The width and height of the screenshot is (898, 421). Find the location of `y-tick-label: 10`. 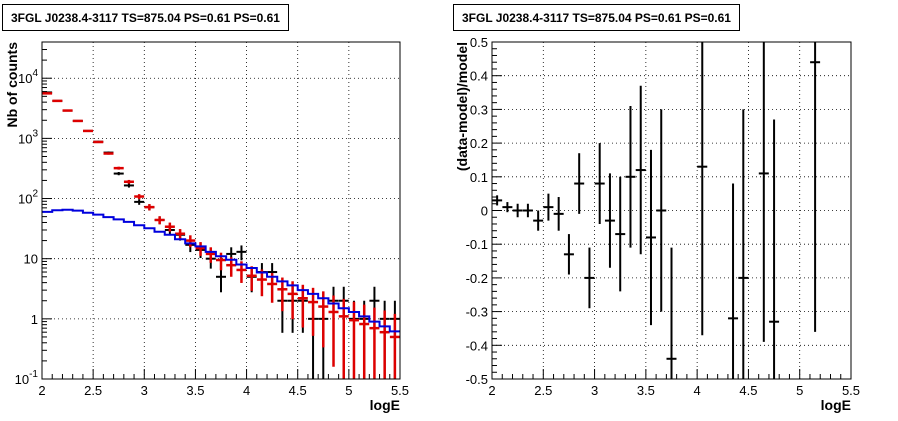

y-tick-label: 10 is located at coordinates (31, 259).